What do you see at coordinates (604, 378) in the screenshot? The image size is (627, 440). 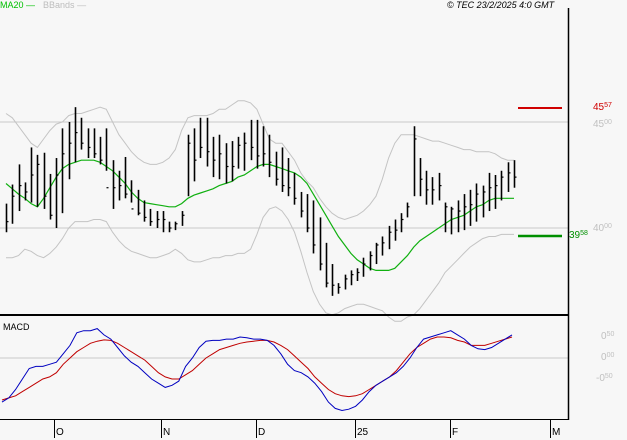 I see `macd-axis-label-neg050: -050` at bounding box center [604, 378].